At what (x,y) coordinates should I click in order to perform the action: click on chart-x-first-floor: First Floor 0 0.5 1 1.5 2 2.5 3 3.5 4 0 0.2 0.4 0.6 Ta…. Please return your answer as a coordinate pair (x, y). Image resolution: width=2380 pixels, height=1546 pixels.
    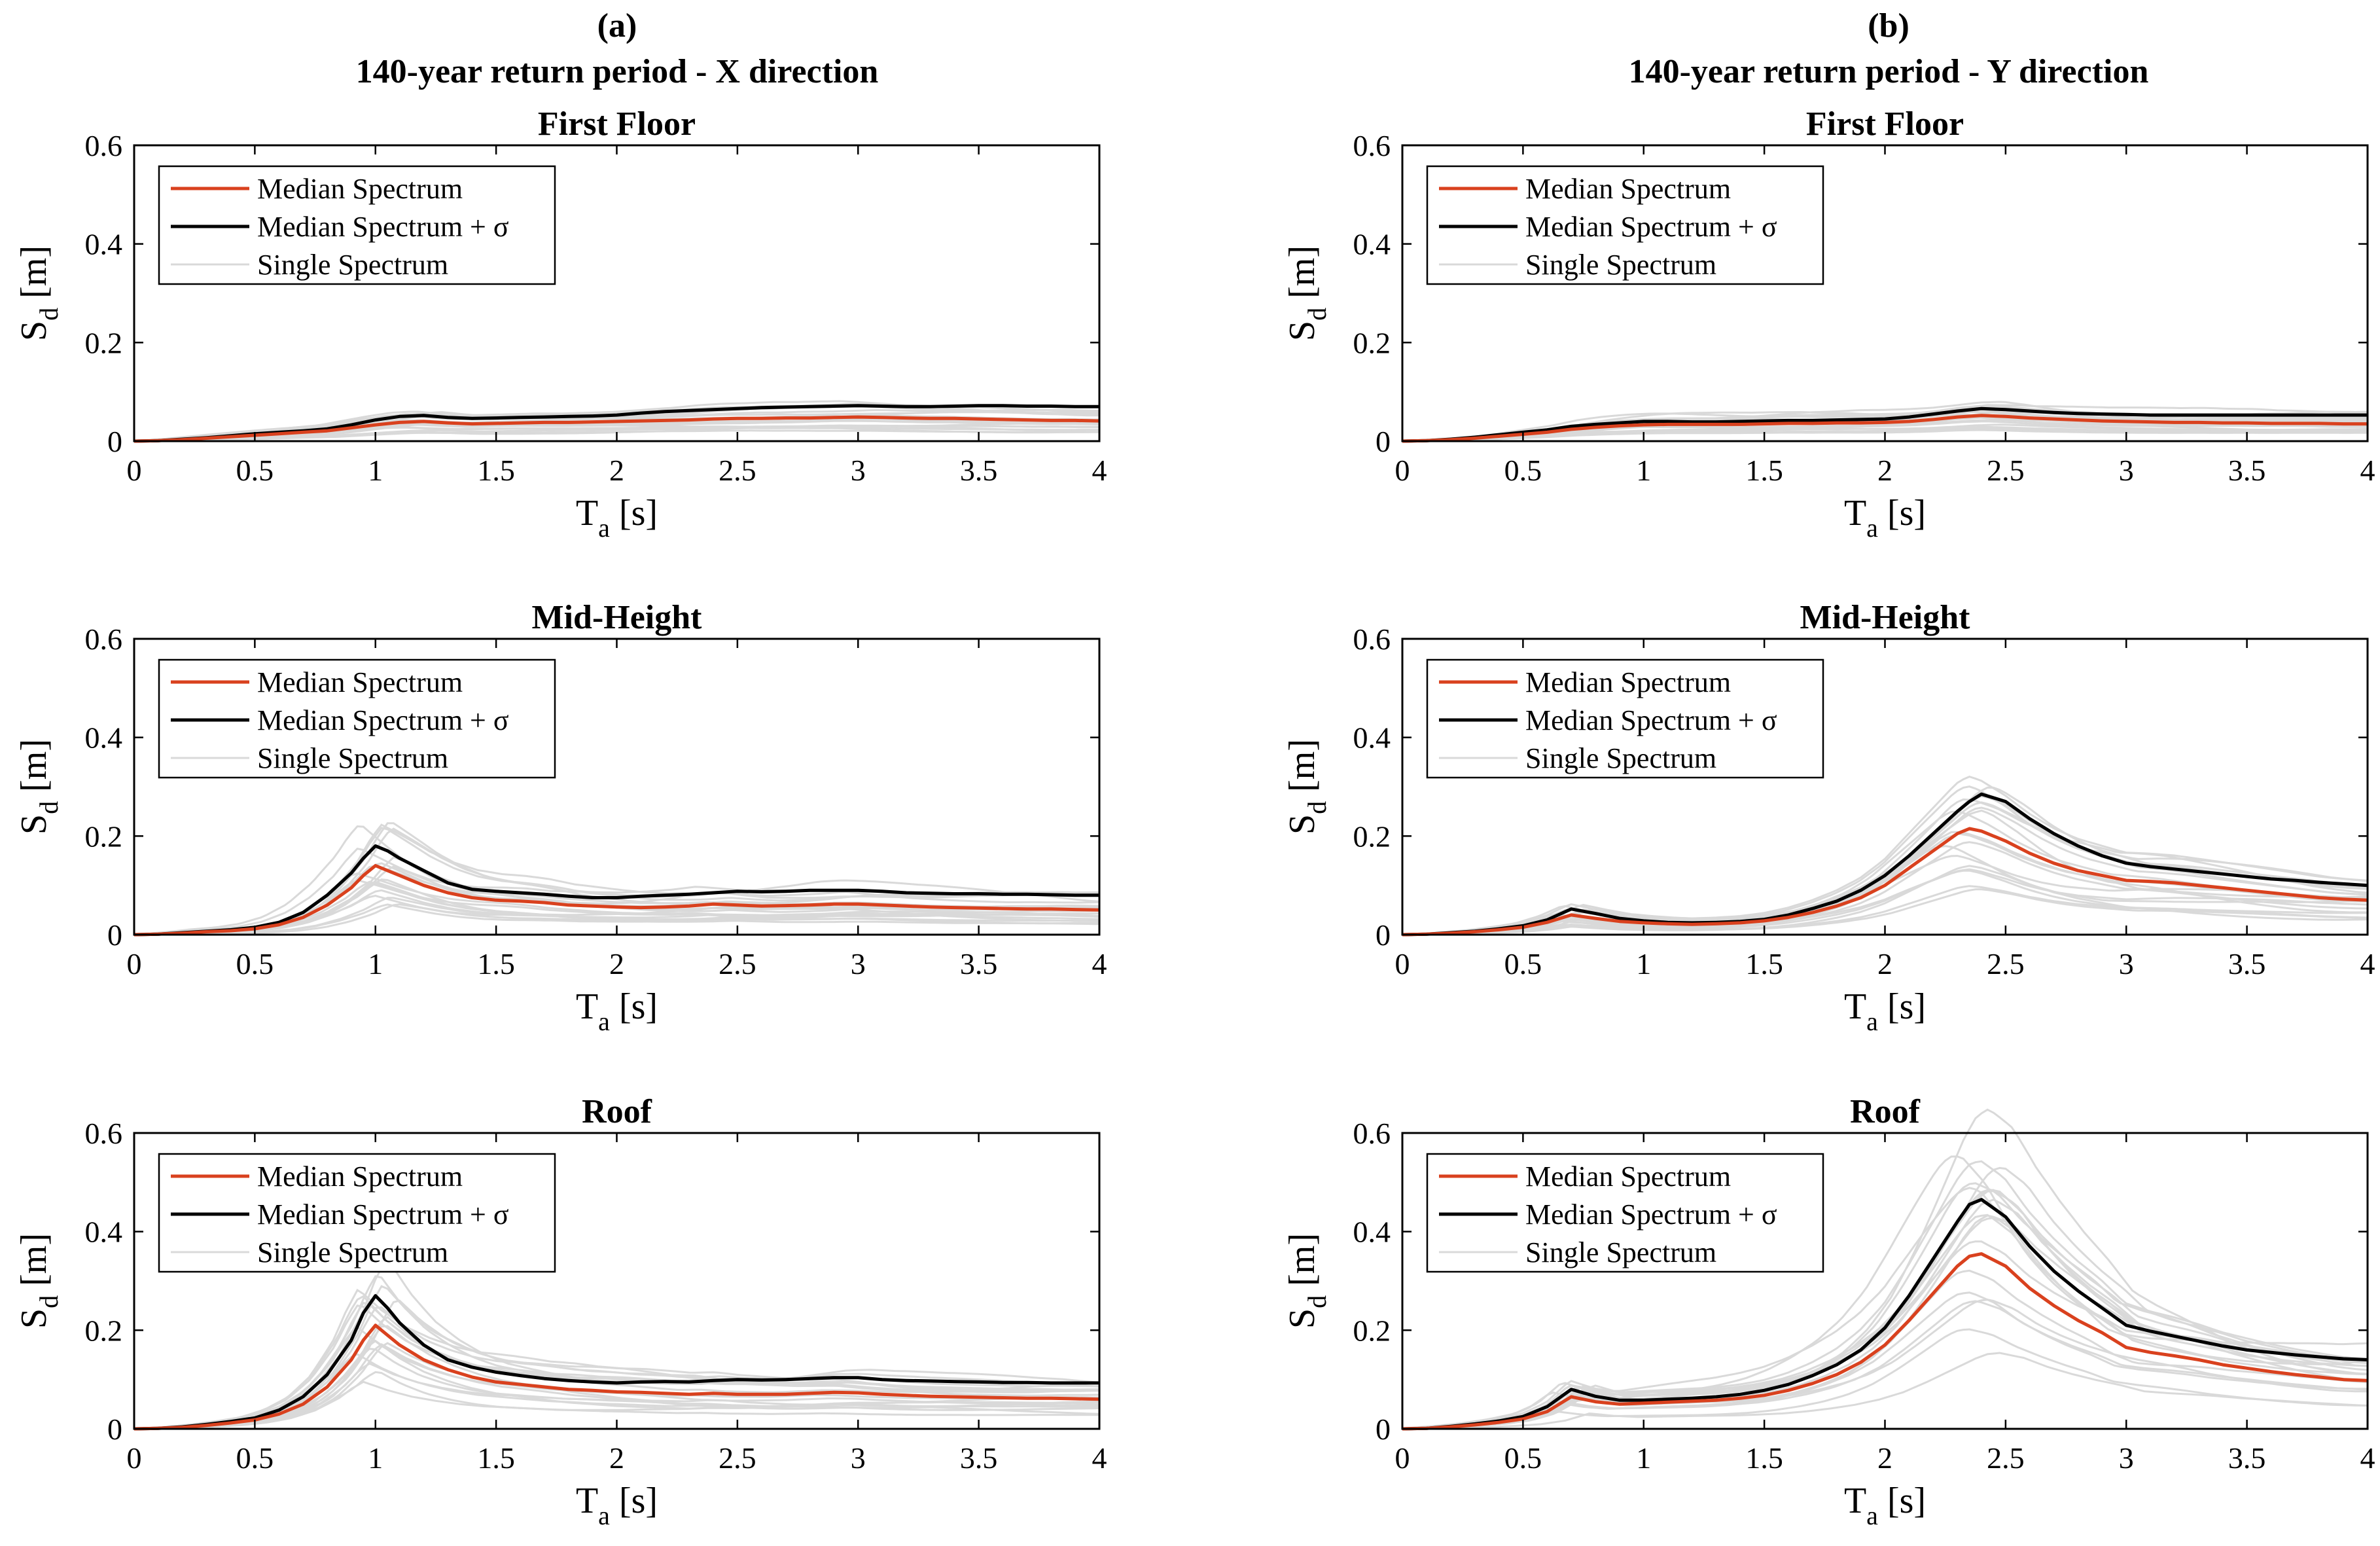
    Looking at the image, I should click on (560, 324).